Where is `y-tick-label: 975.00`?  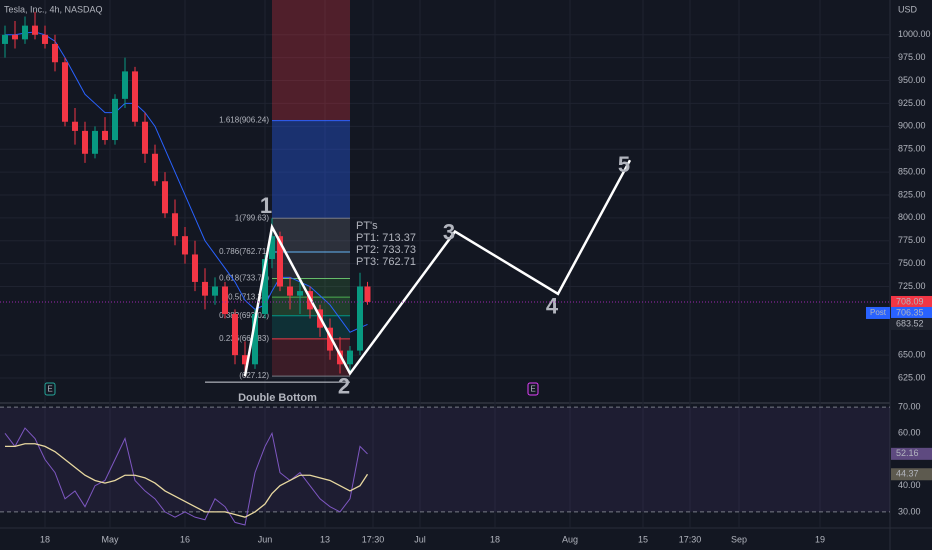
y-tick-label: 975.00 is located at coordinates (912, 57).